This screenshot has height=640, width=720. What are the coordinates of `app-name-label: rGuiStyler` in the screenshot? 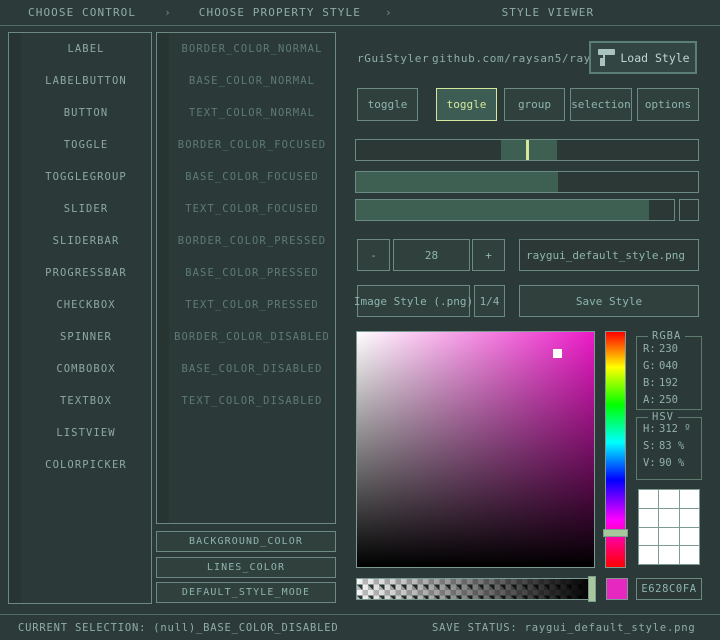 It's located at (393, 58).